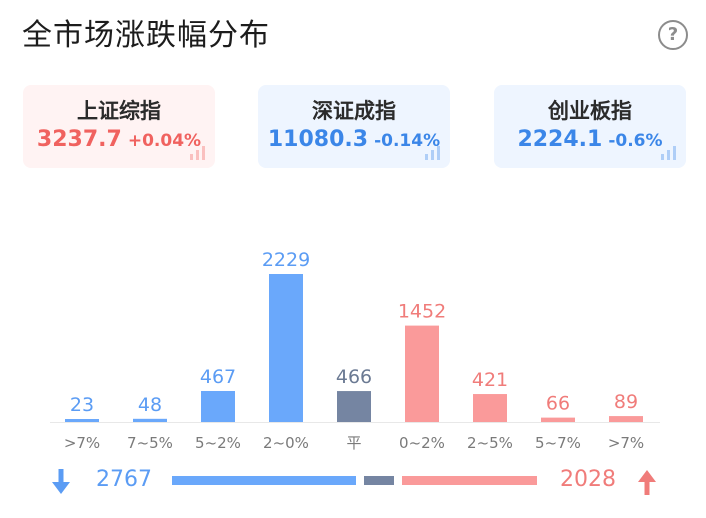  Describe the element at coordinates (590, 111) in the screenshot. I see `index-name: 创业板指` at that location.